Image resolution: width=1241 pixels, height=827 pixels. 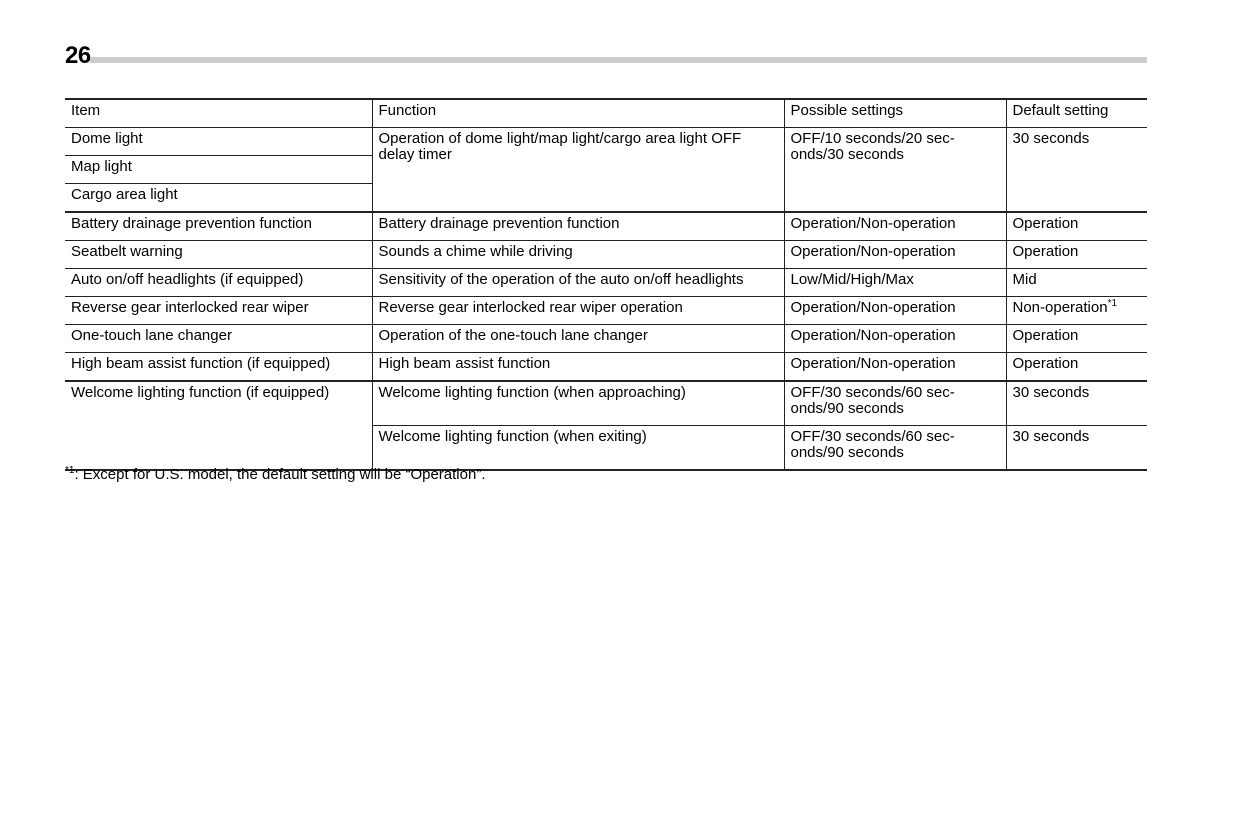 What do you see at coordinates (606, 198) in the screenshot?
I see `table-row: Cargo area light` at bounding box center [606, 198].